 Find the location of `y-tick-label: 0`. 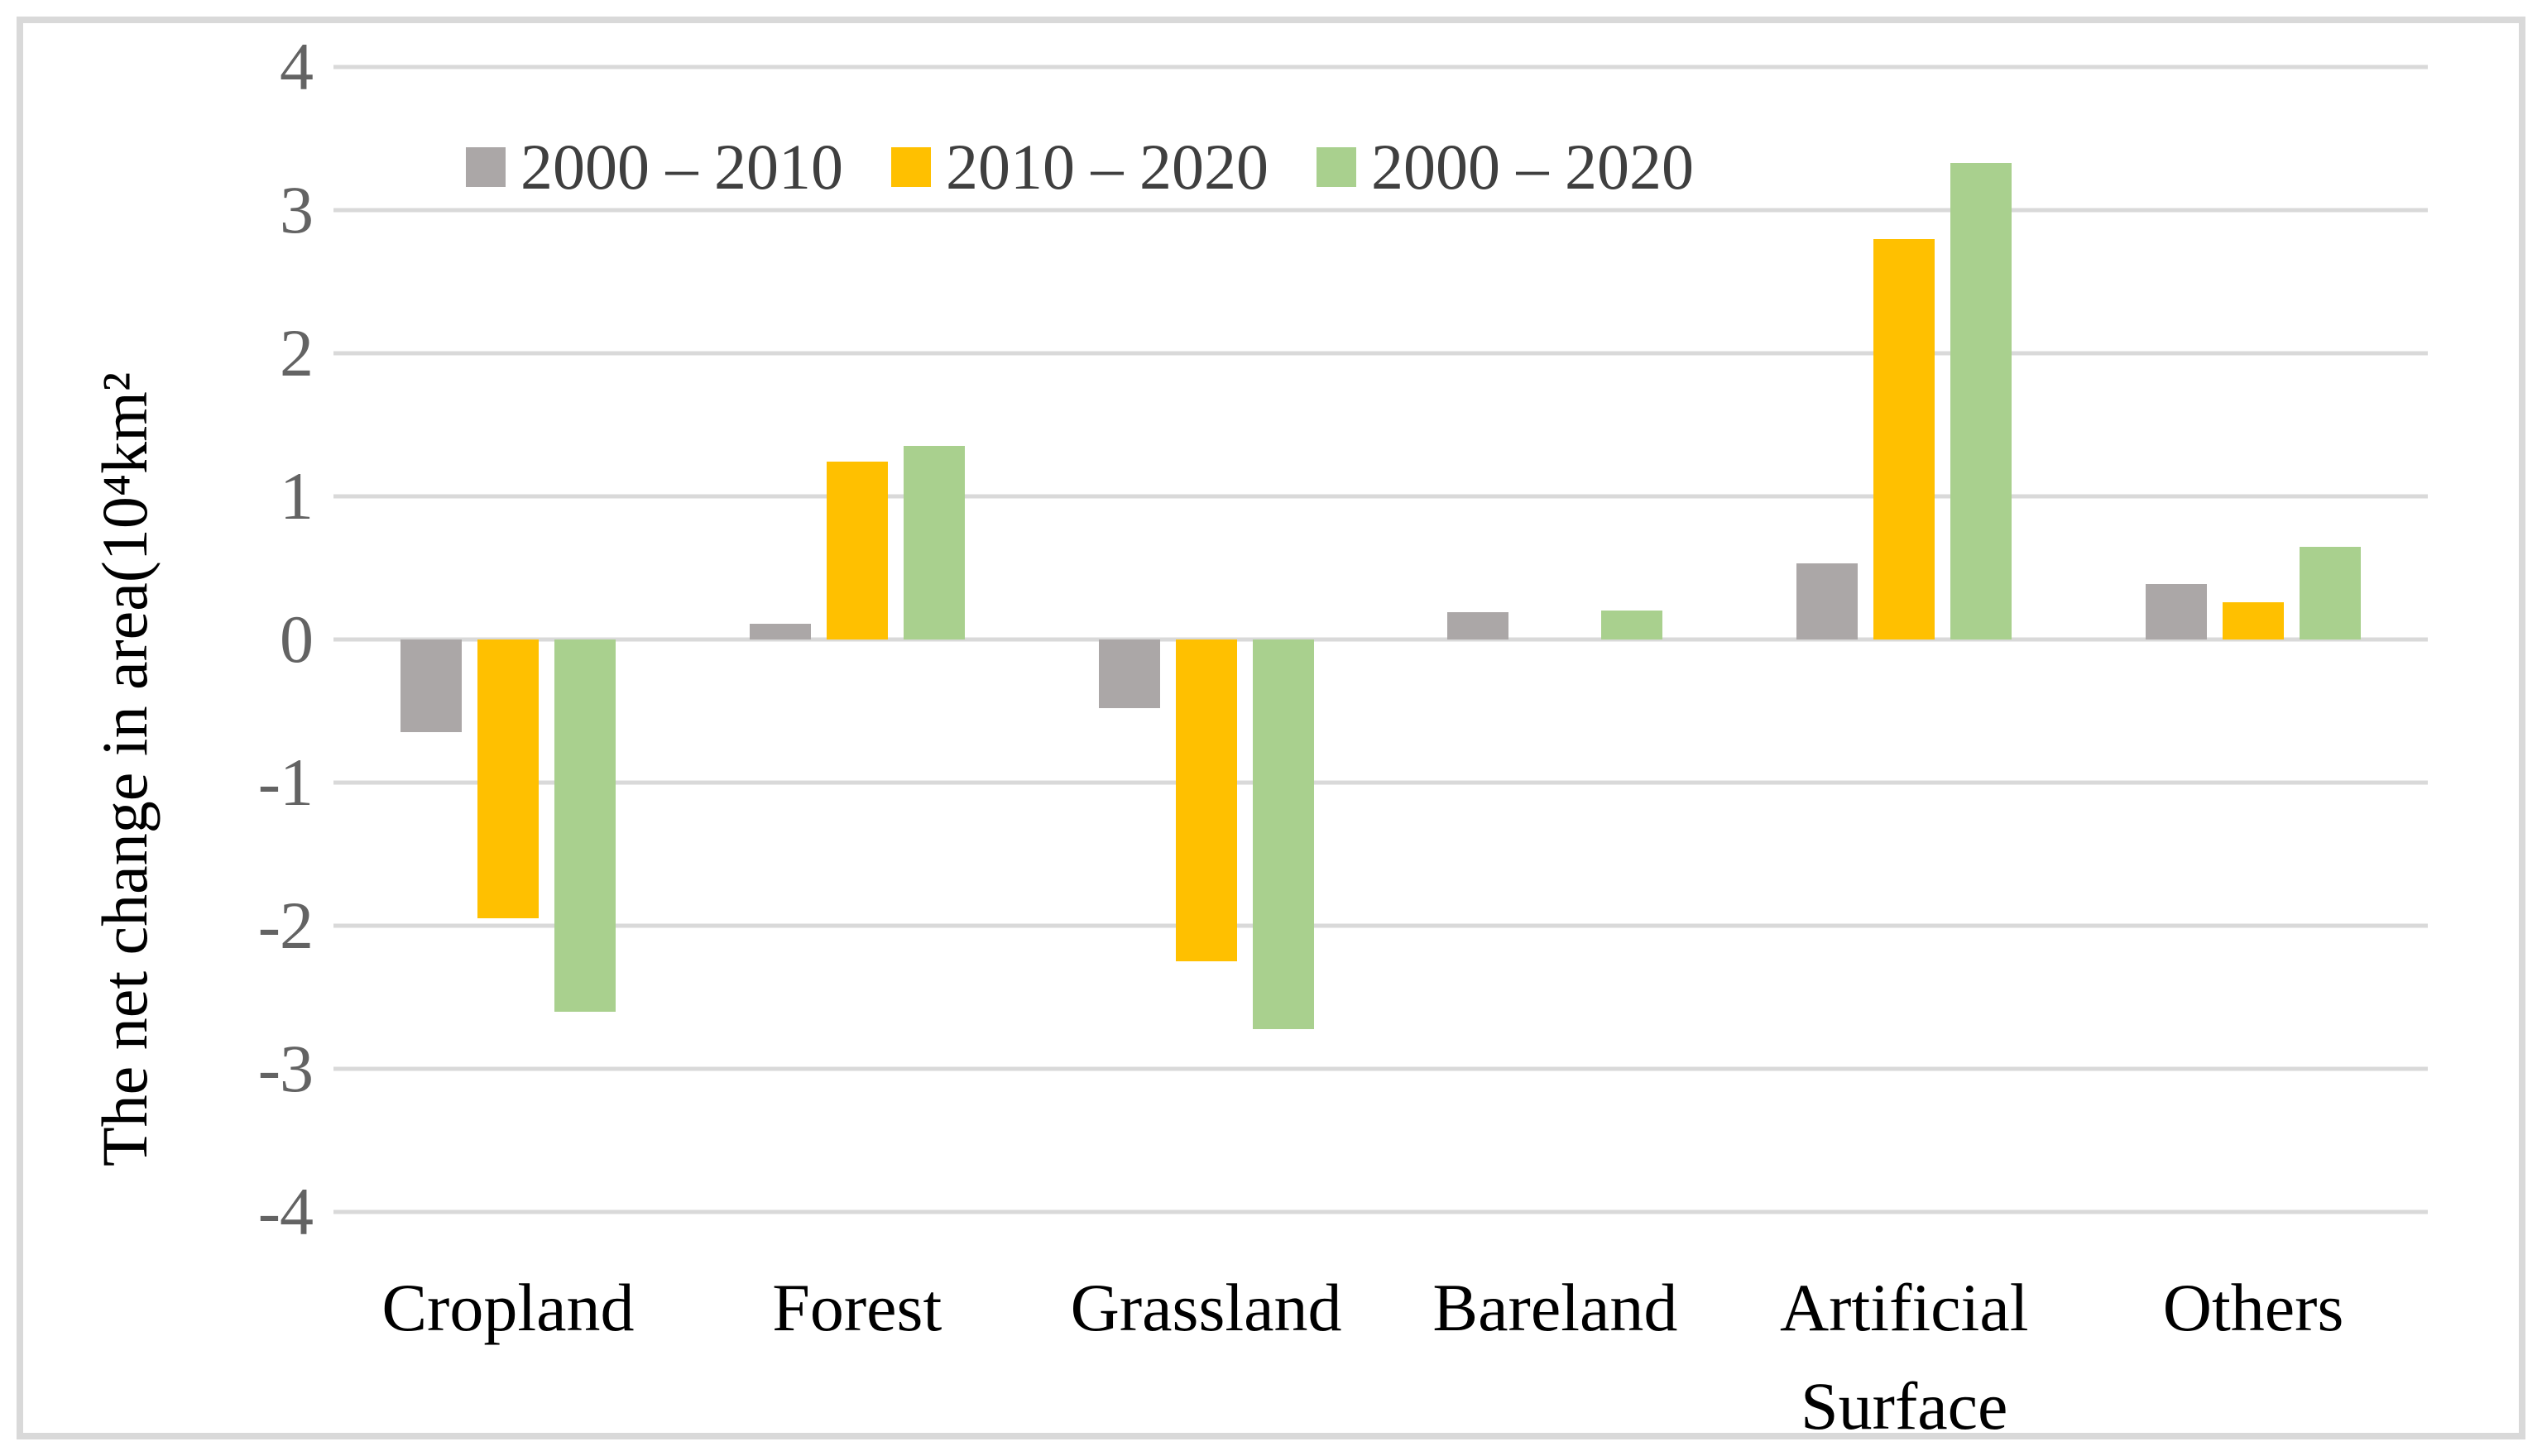

y-tick-label: 0 is located at coordinates (297, 639).